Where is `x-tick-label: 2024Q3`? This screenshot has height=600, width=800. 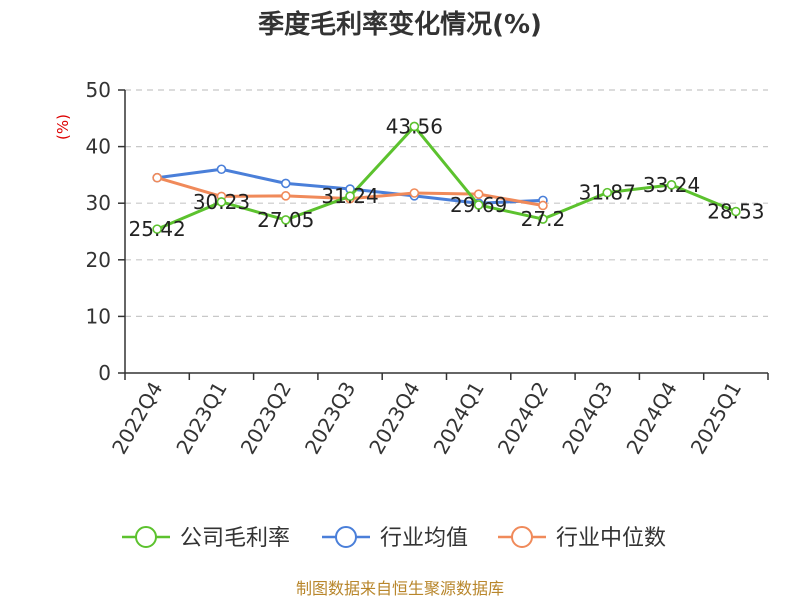 x-tick-label: 2024Q3 is located at coordinates (587, 418).